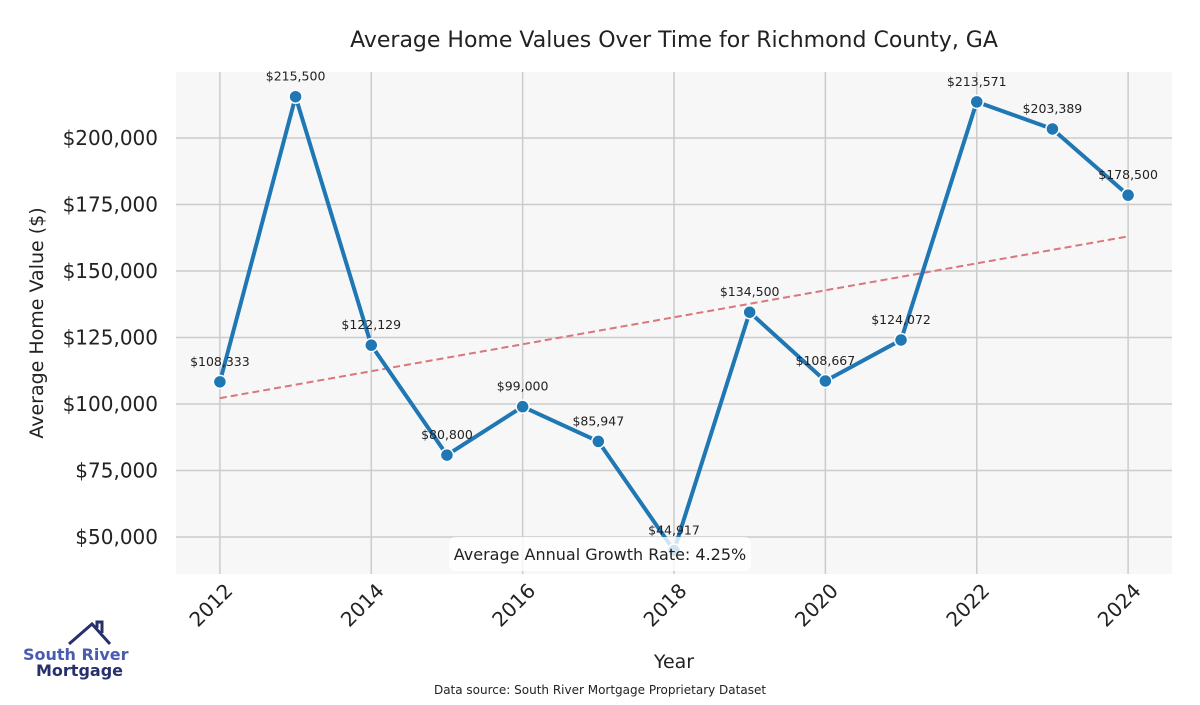  I want to click on x-tick-label: 2014, so click(362, 605).